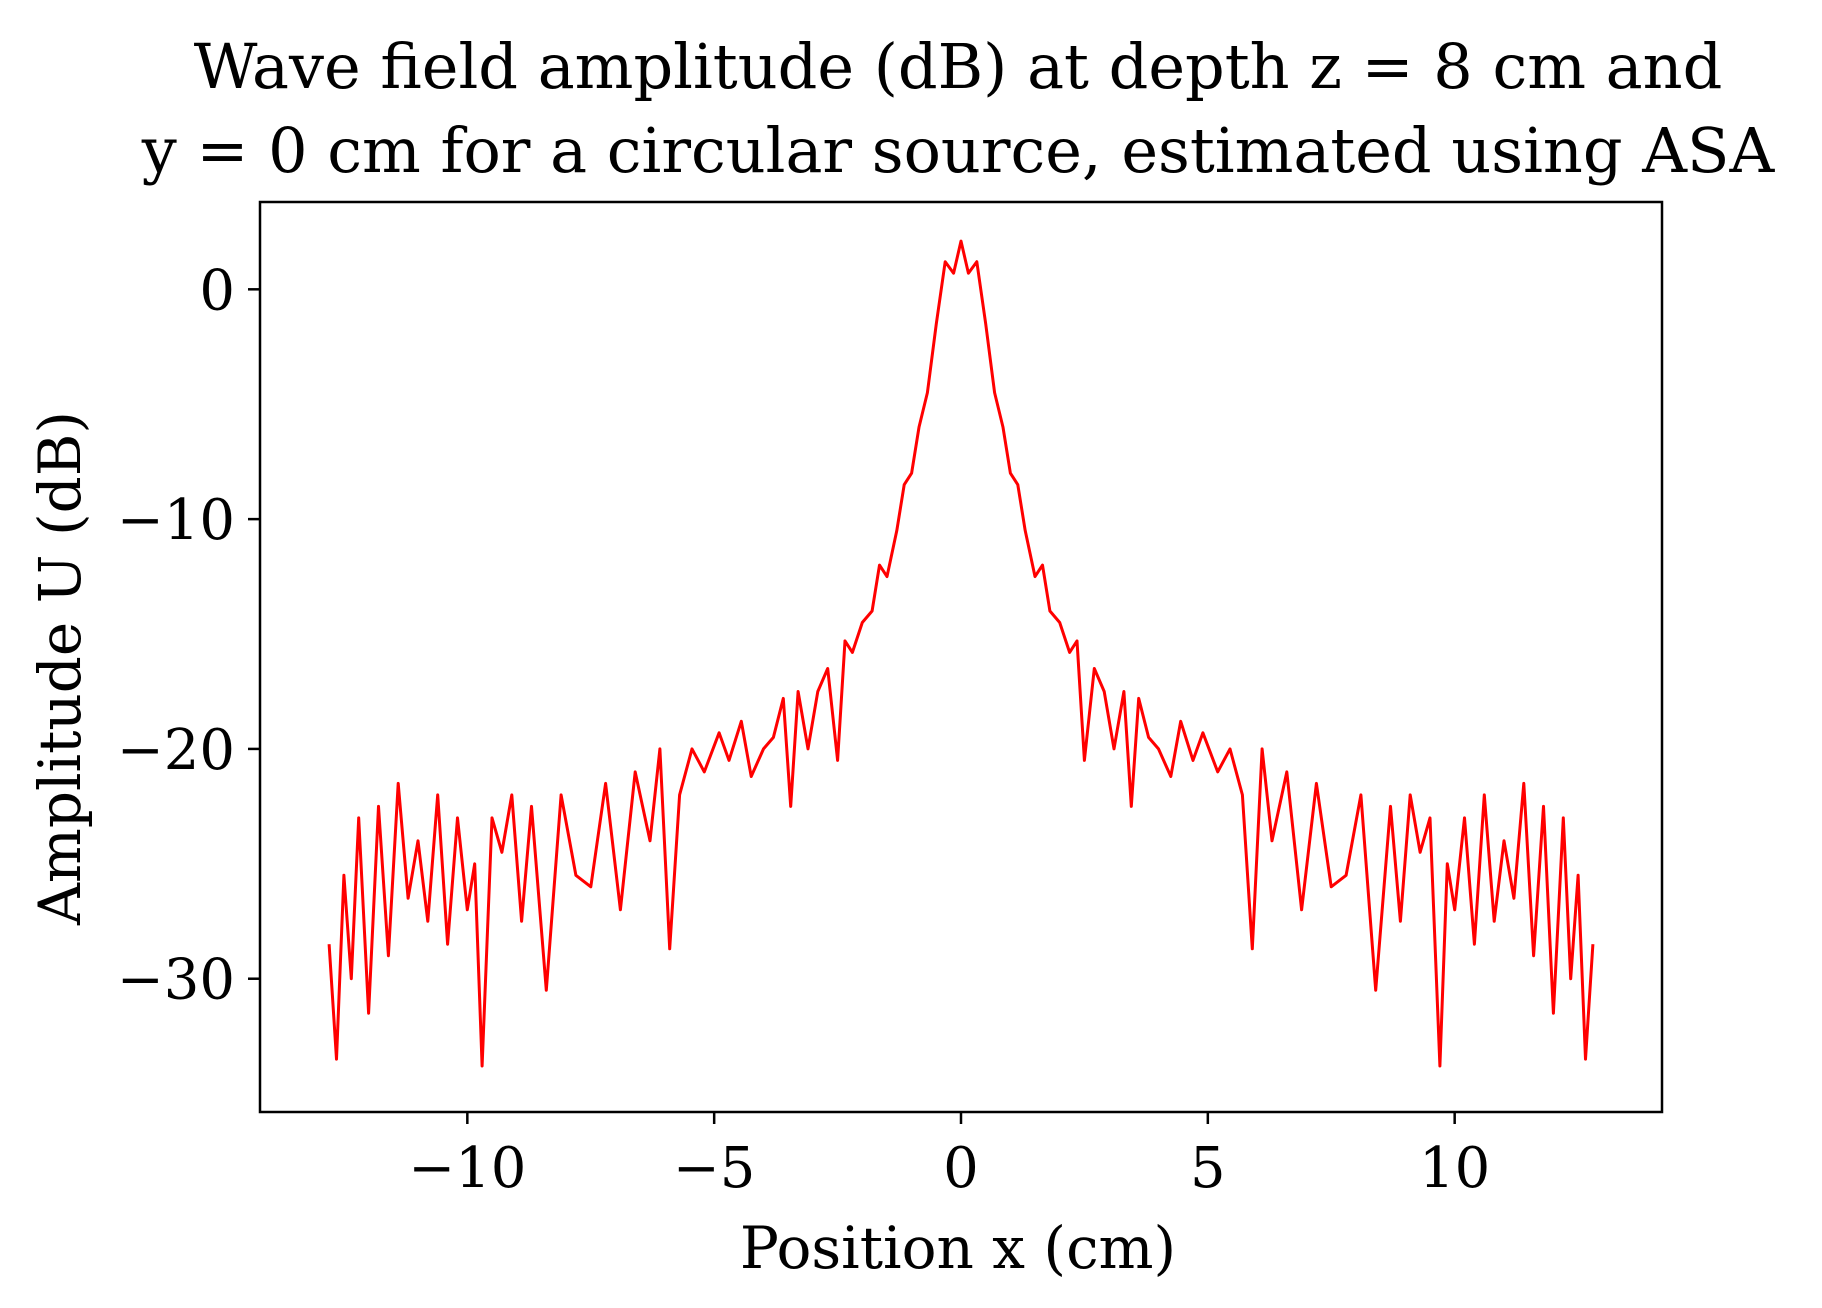 This screenshot has width=1822, height=1308. What do you see at coordinates (176, 750) in the screenshot?
I see `y-tick-label: −20` at bounding box center [176, 750].